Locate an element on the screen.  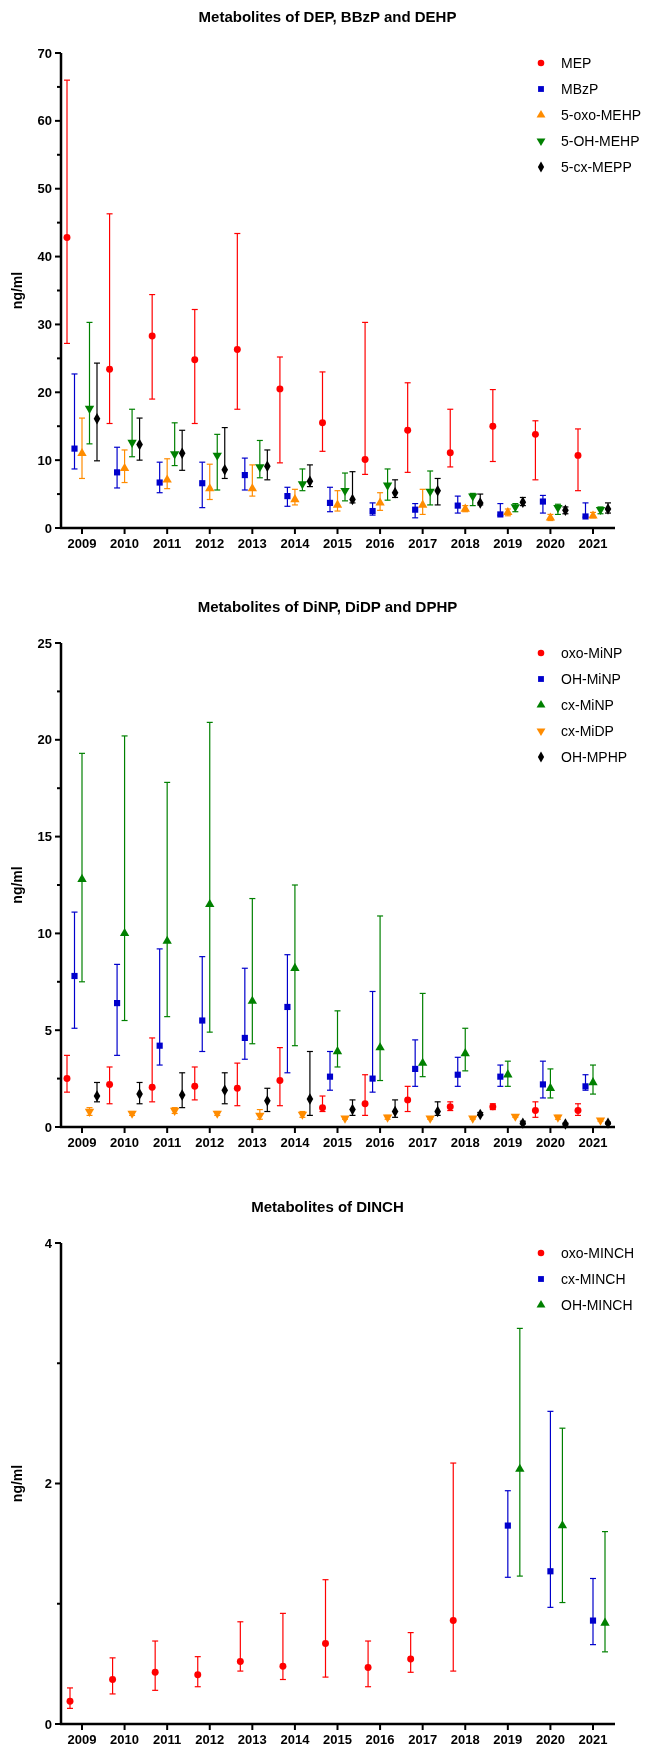
legend-label: cx-MINCH is located at coordinates (593, 1278).